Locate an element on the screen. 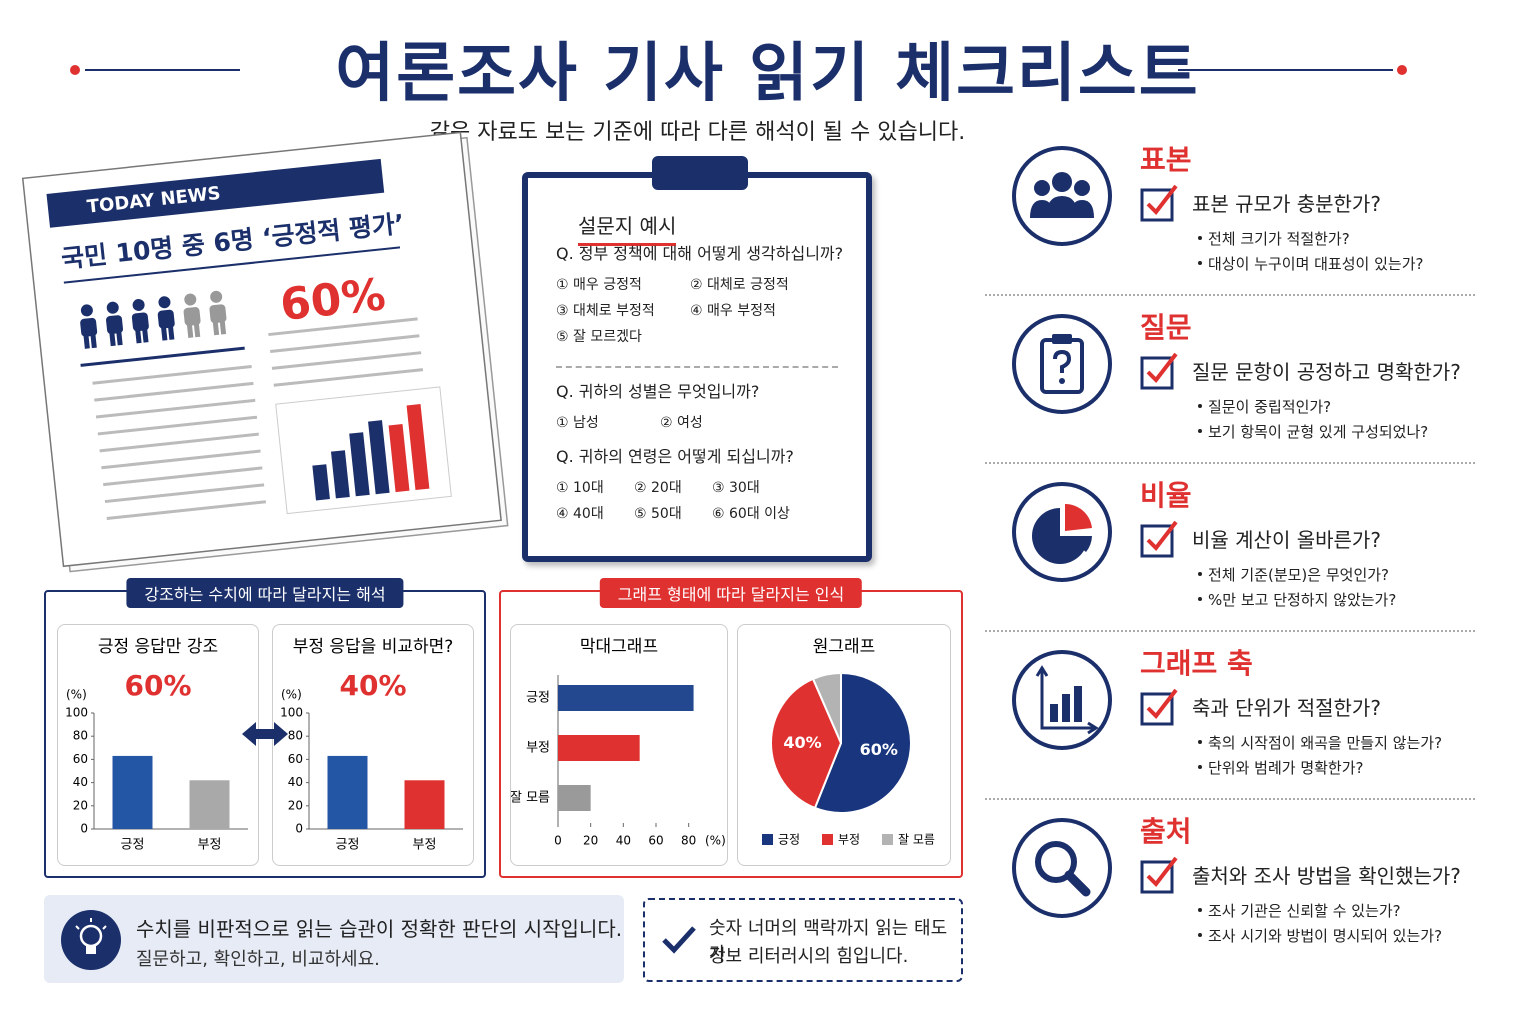 Image resolution: width=1535 pixels, height=1024 pixels. option: ⑤ 50대 is located at coordinates (658, 514).